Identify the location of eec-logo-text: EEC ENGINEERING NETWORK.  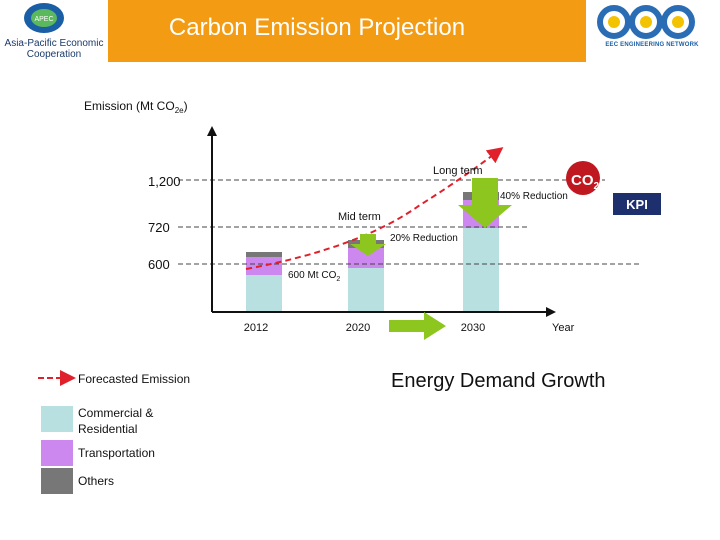
(652, 45).